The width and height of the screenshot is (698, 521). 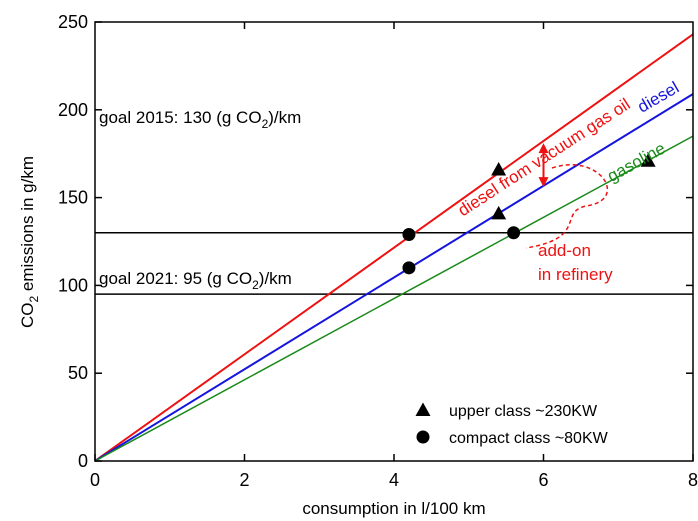 I want to click on goal-2021-label: goal 2021: 95 (g CO2)/km, so click(x=195, y=280).